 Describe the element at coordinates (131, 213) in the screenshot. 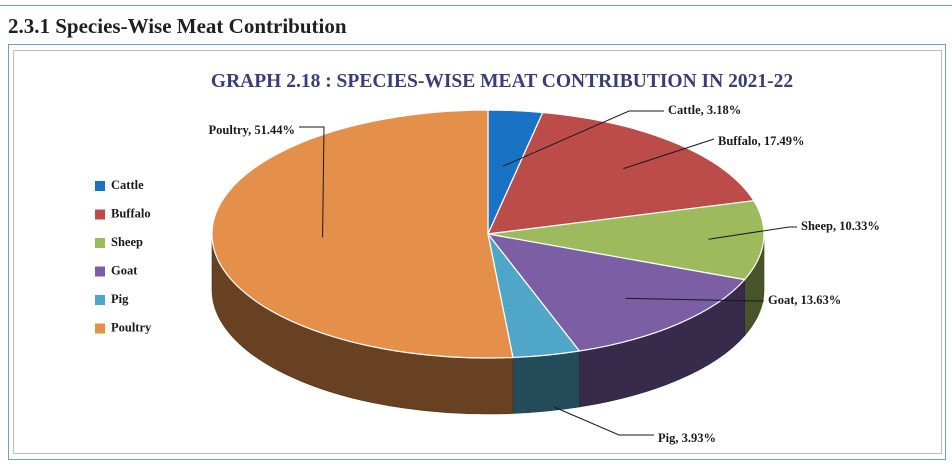

I see `legend-label-buffalo: Buffalo` at that location.